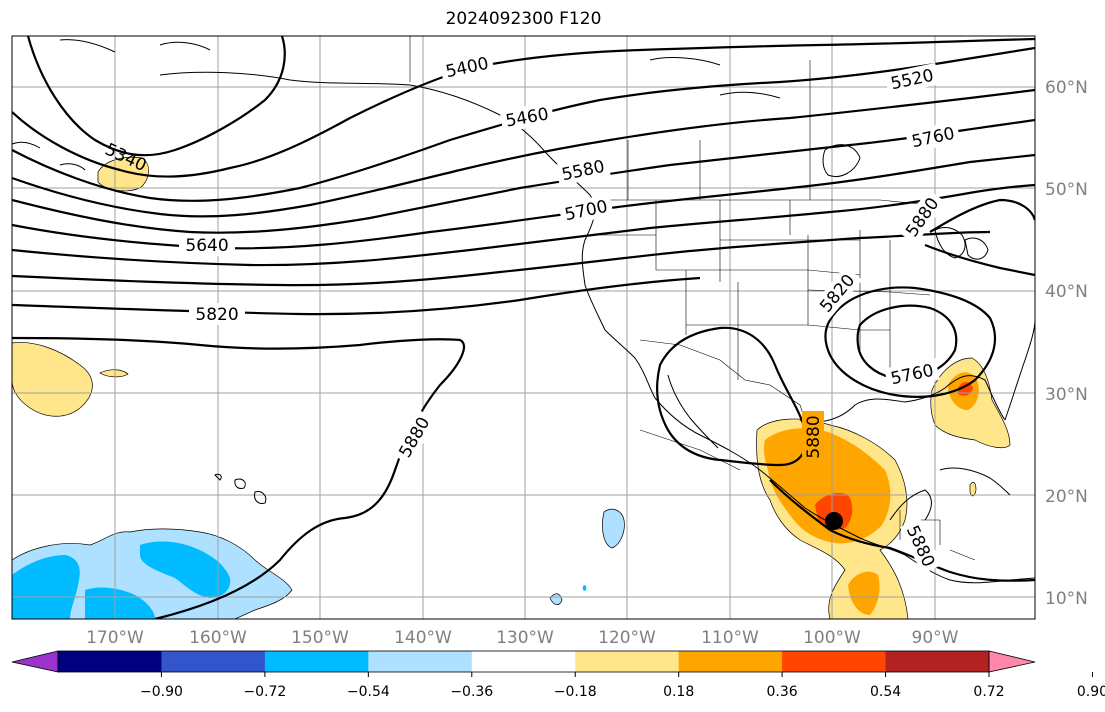 The image size is (1105, 712). Describe the element at coordinates (827, 486) in the screenshot. I see `positive-anomaly-mexico-orange` at that location.